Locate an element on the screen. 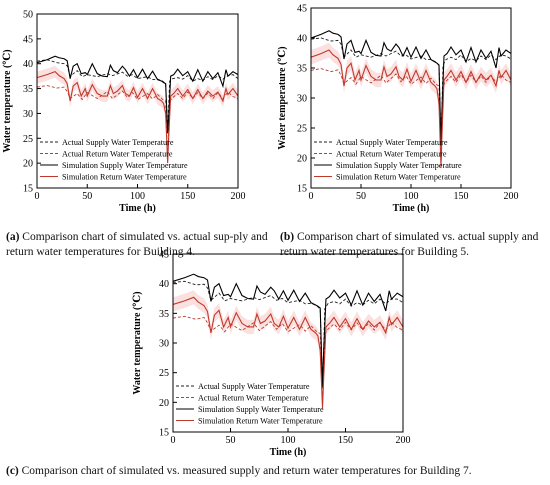  y-tick-label: 50 is located at coordinates (28, 15).